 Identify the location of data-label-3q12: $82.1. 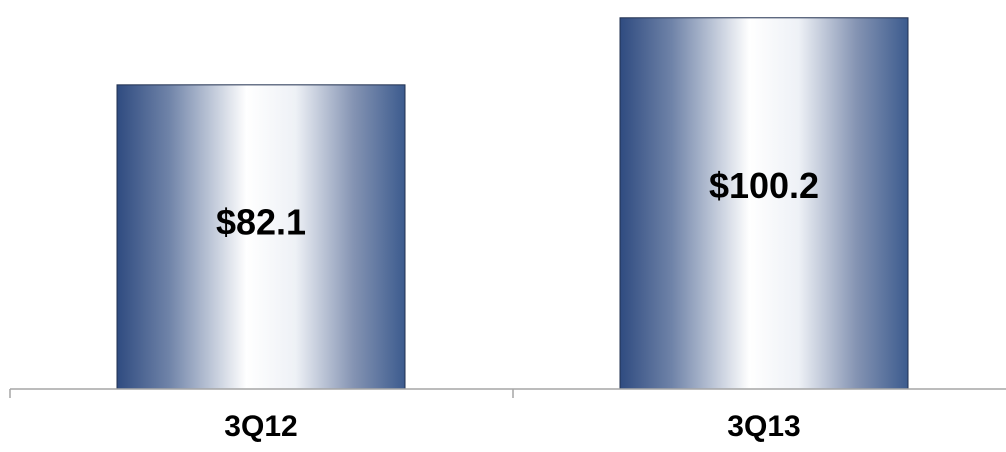
(261, 221).